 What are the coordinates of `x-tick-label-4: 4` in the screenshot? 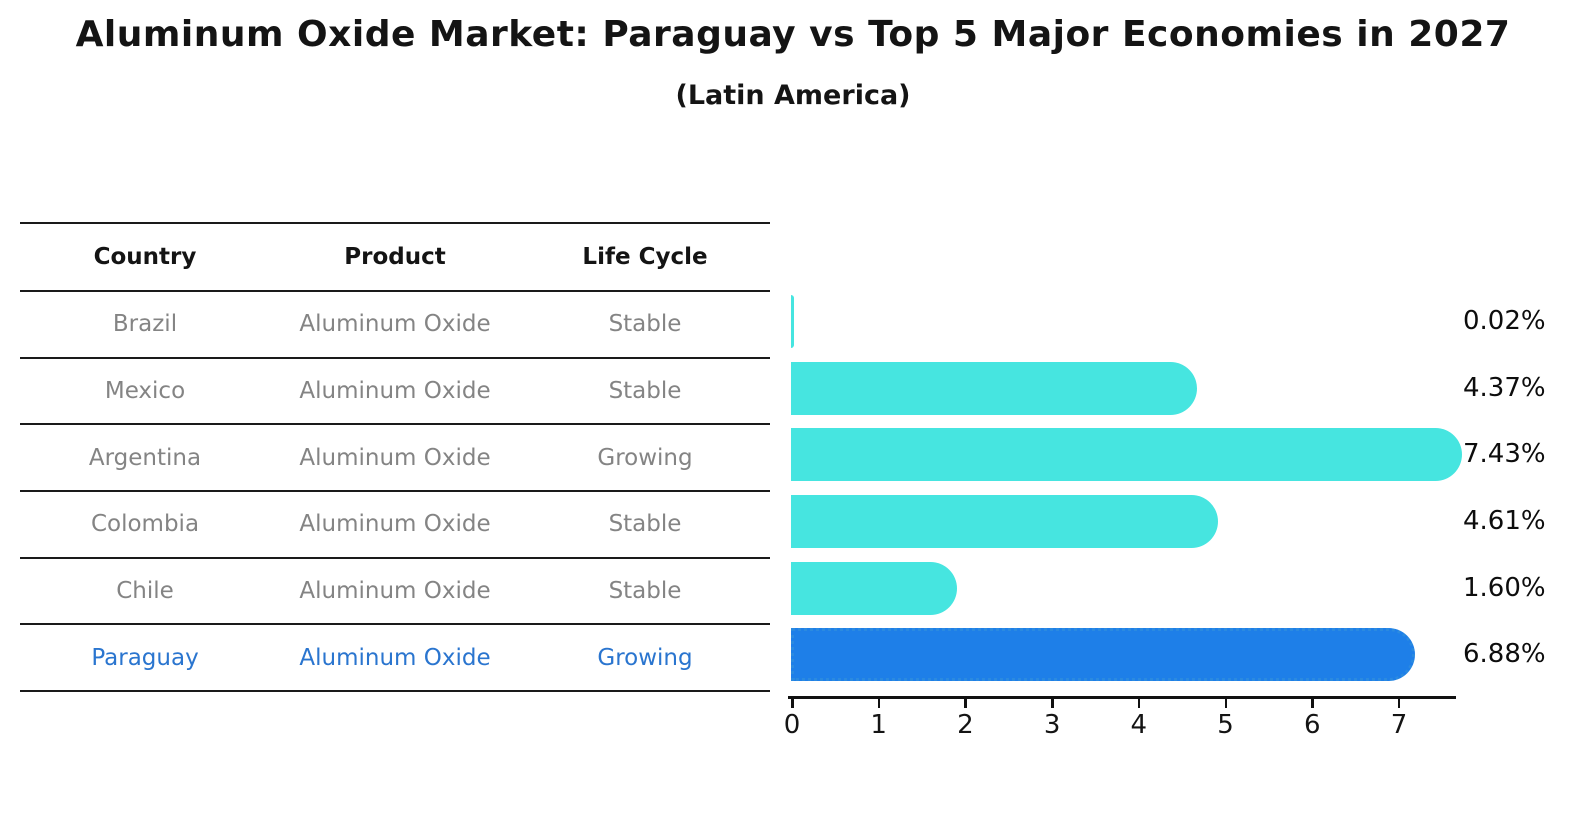 It's located at (1139, 725).